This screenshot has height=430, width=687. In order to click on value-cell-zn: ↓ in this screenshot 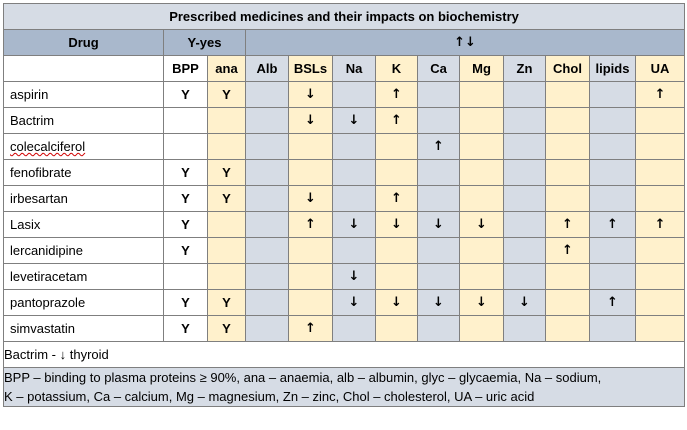, I will do `click(524, 302)`.